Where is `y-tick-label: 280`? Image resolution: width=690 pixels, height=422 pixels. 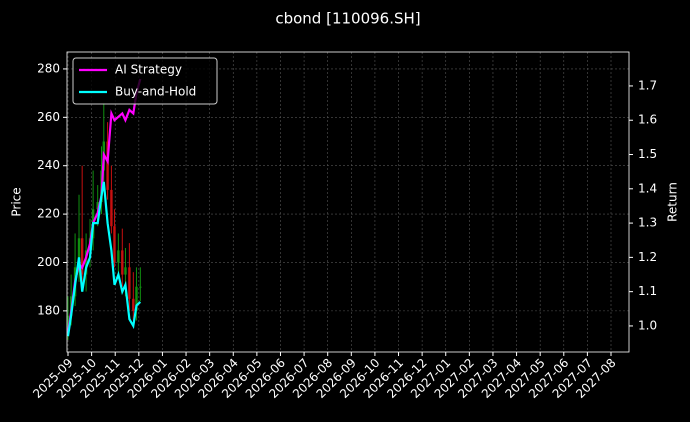 y-tick-label: 280 is located at coordinates (48, 68).